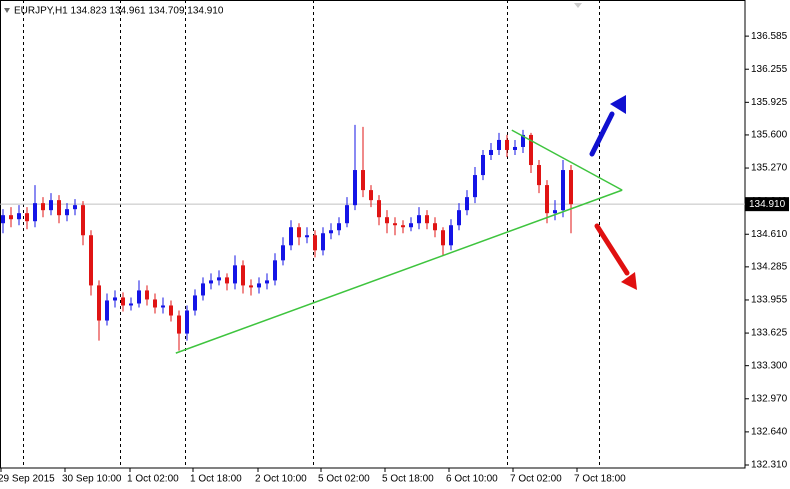 This screenshot has width=790, height=489. Describe the element at coordinates (769, 398) in the screenshot. I see `y-tick-label: 132.970` at that location.